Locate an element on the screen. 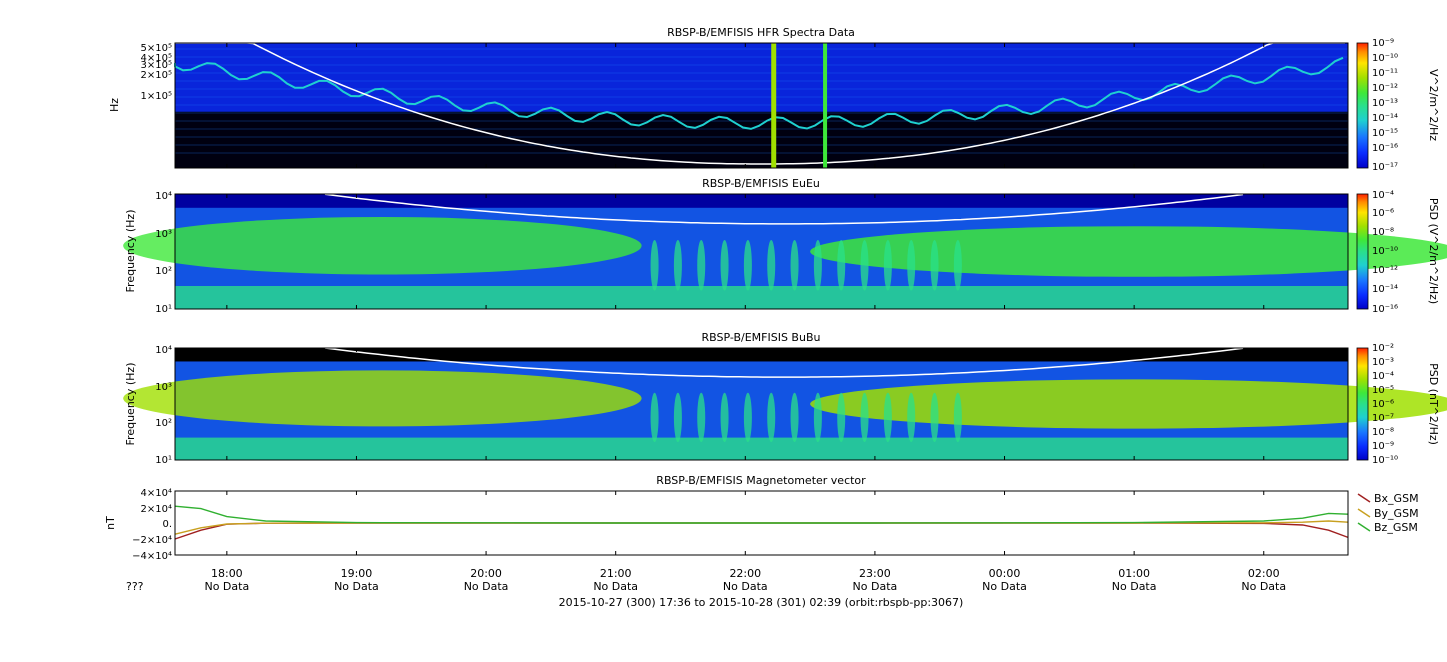  x-tick-label: 18:00 is located at coordinates (227, 573).